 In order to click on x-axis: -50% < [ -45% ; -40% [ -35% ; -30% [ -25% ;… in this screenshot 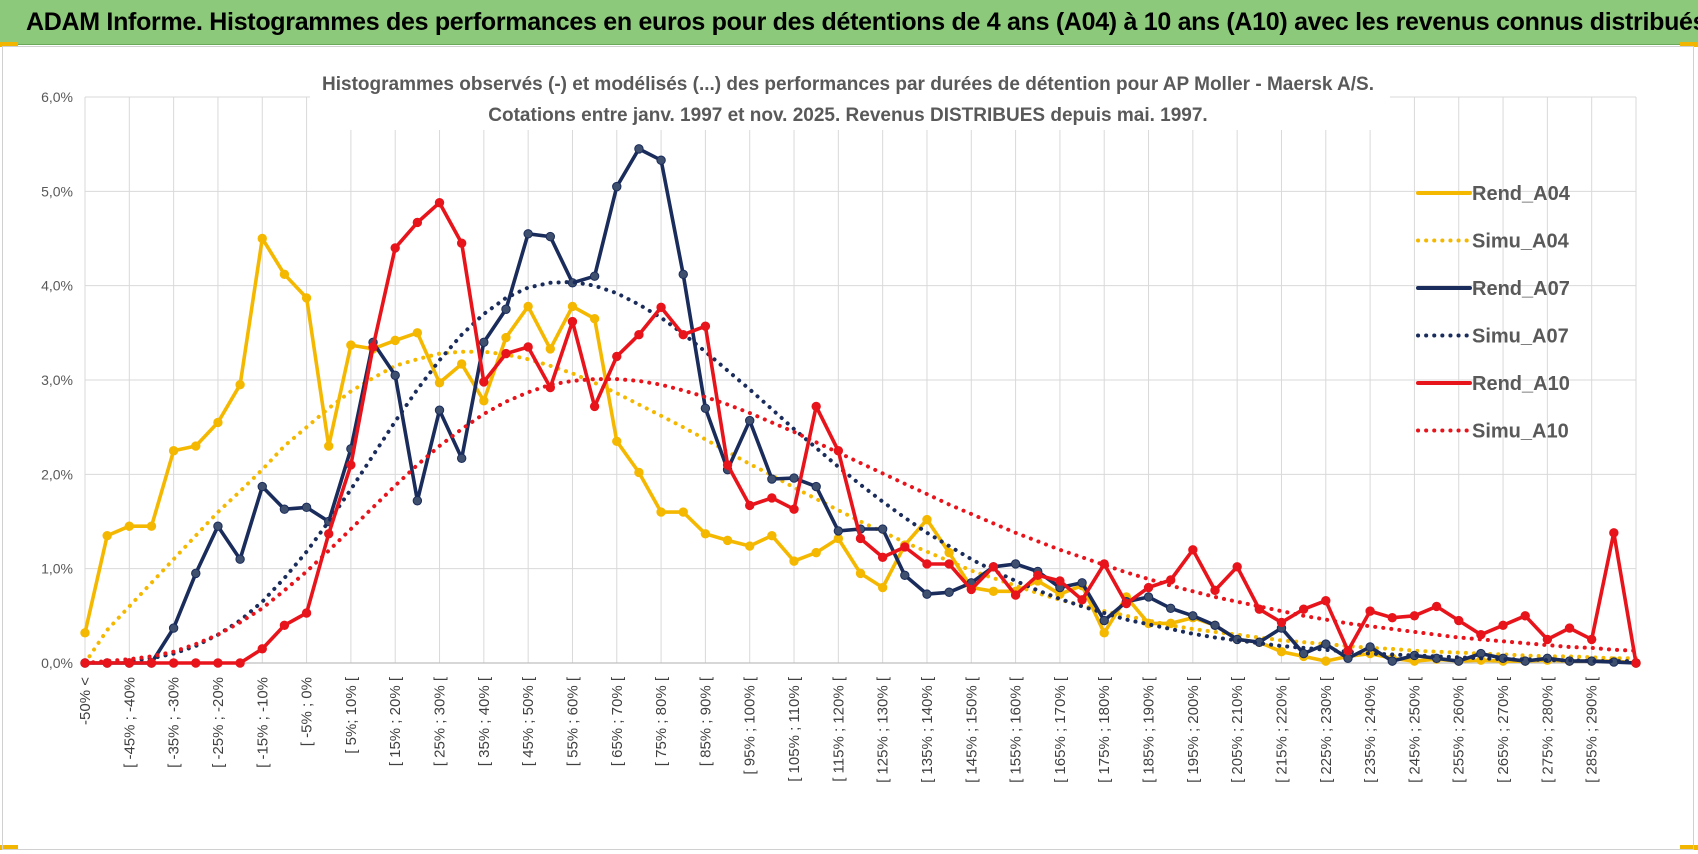, I will do `click(839, 729)`.